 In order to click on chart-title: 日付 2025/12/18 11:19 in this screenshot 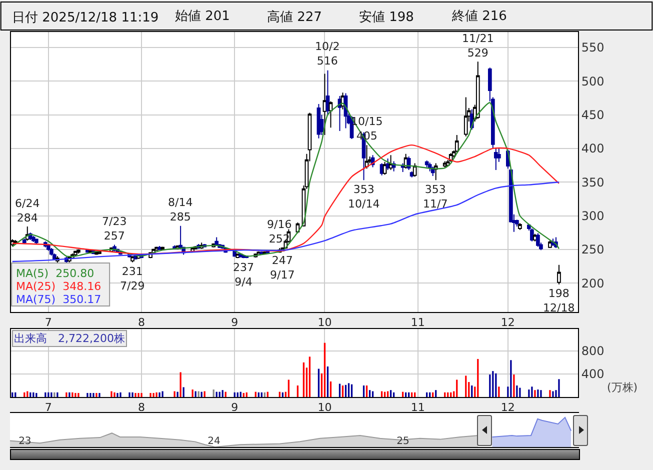, I will do `click(85, 18)`.